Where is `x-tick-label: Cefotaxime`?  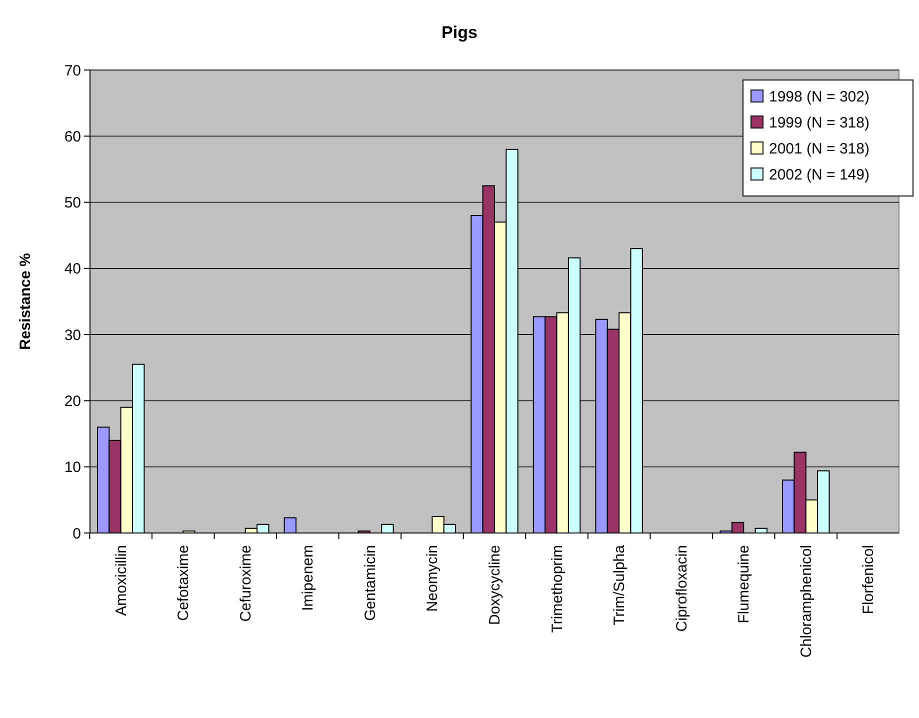
x-tick-label: Cefotaxime is located at coordinates (183, 583).